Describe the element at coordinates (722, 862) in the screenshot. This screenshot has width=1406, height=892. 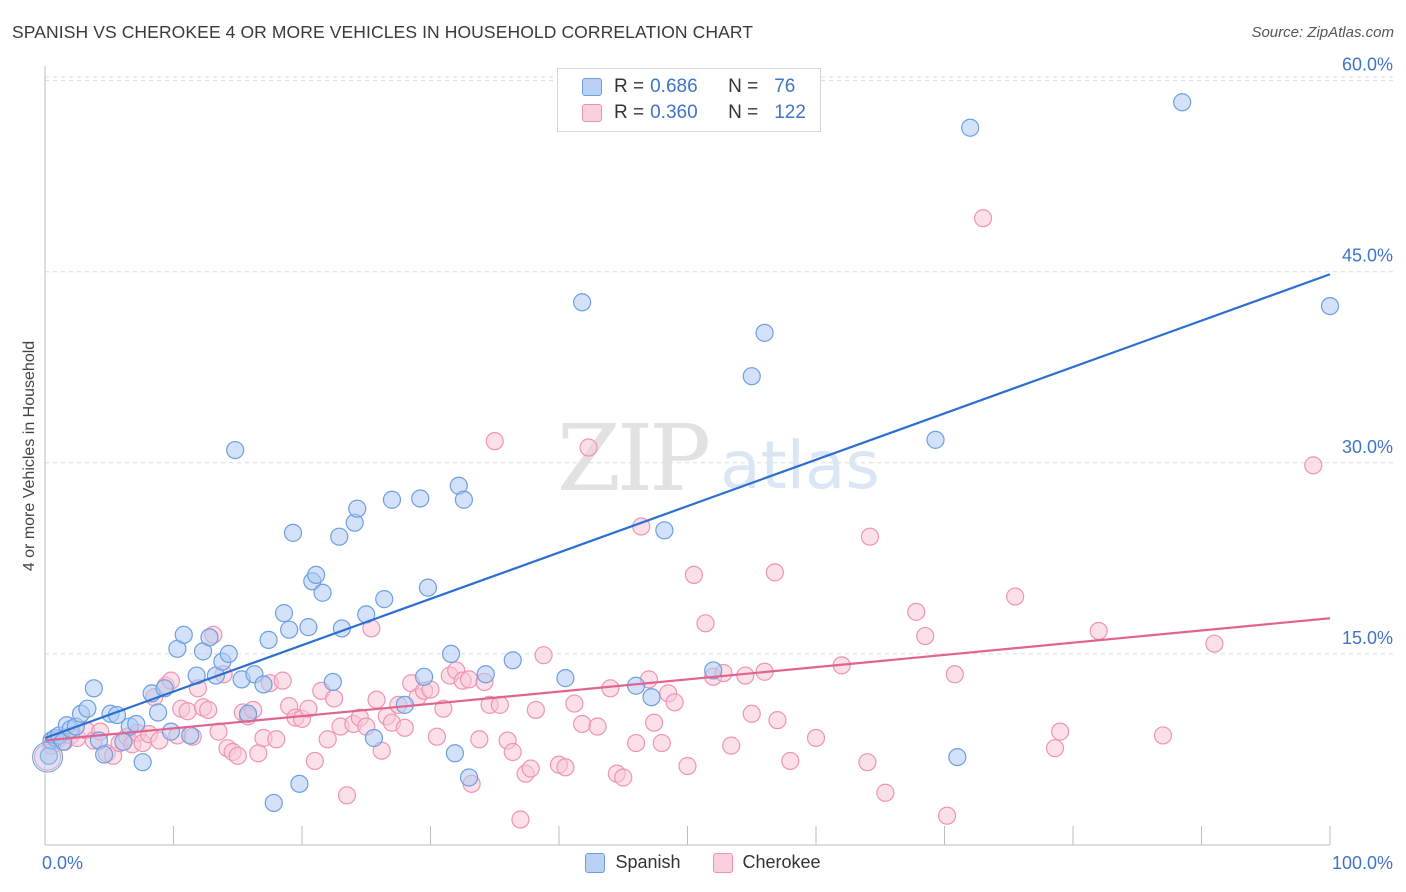
I see `cherokee-legend-swatch` at that location.